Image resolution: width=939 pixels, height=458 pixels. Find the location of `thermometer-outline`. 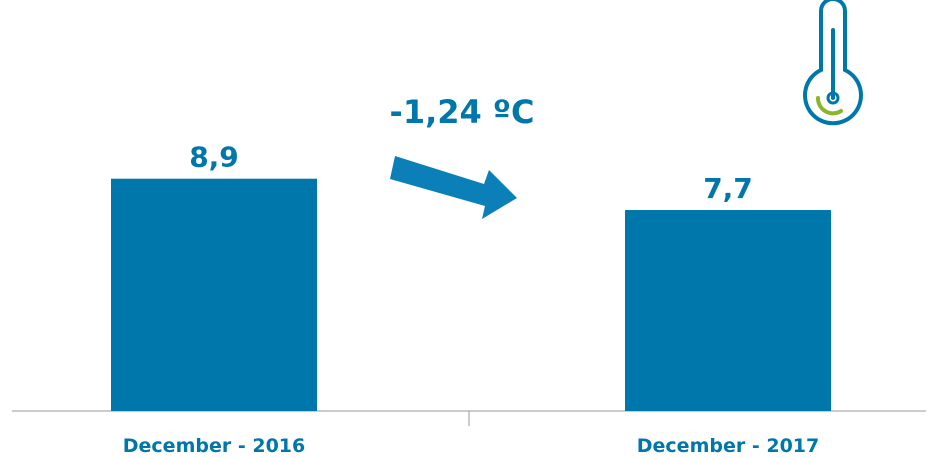

thermometer-outline is located at coordinates (833, 63).